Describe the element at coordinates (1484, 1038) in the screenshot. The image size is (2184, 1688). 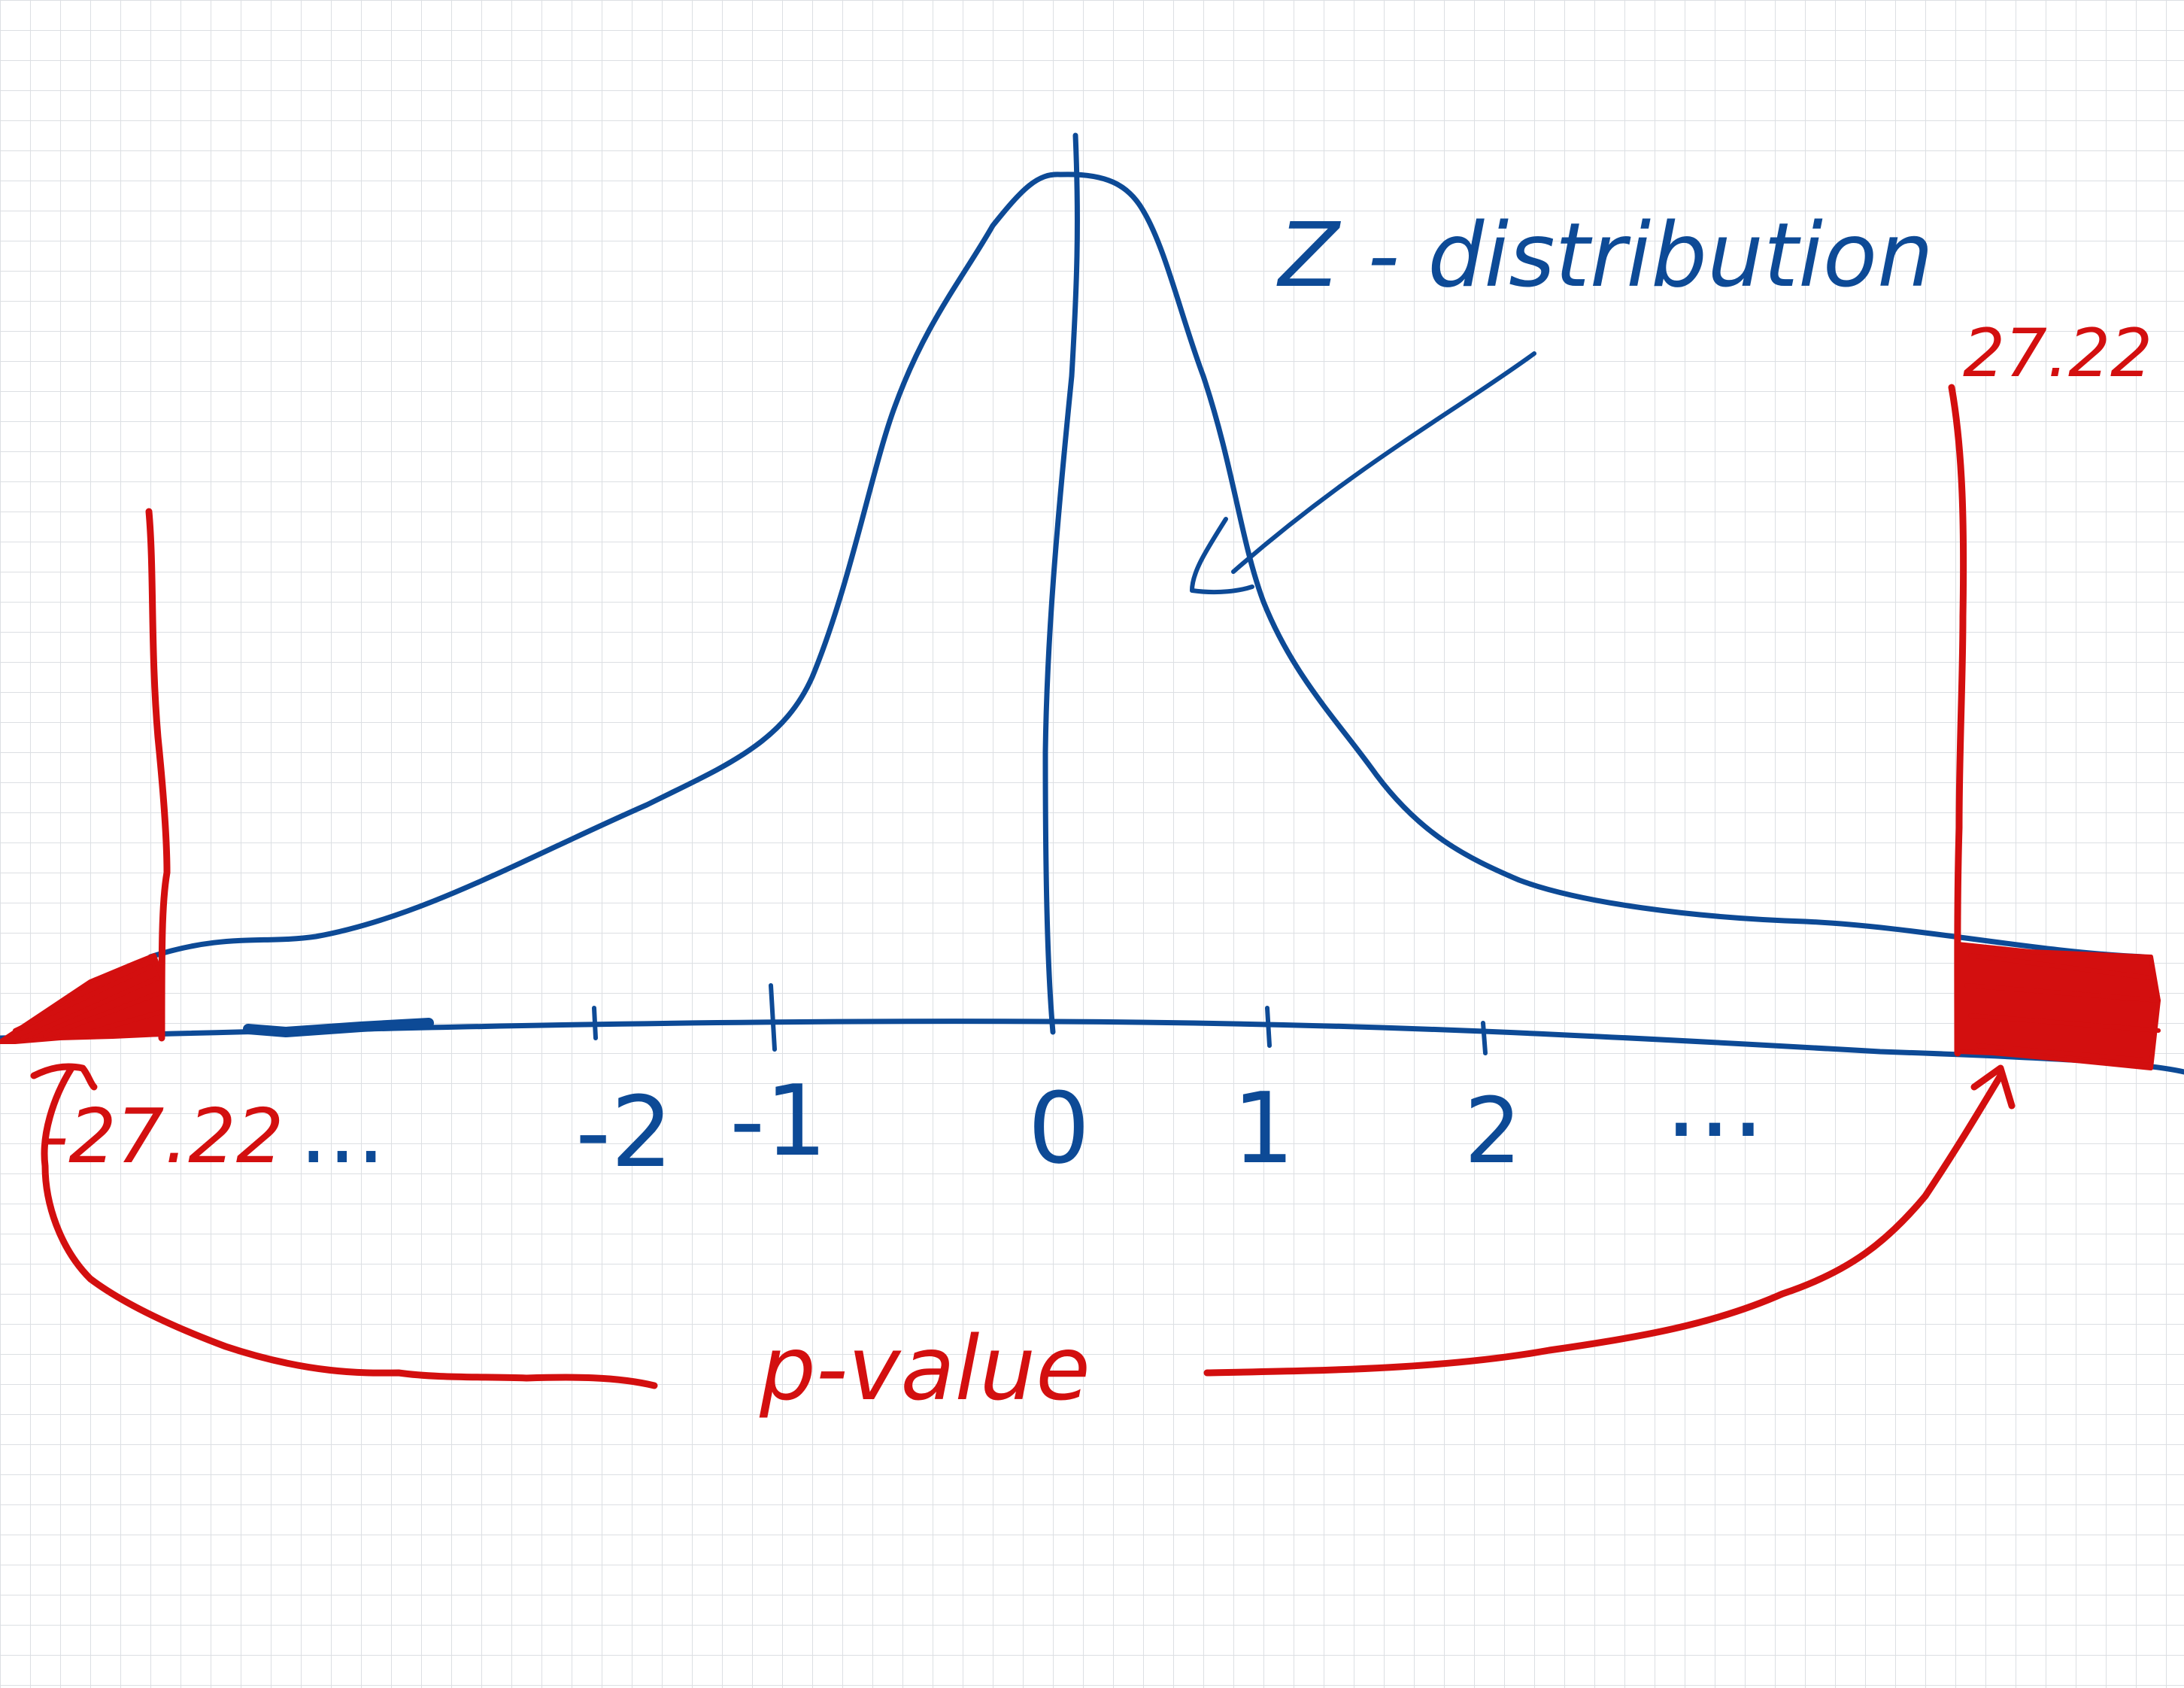
I see `tick-pos2` at that location.